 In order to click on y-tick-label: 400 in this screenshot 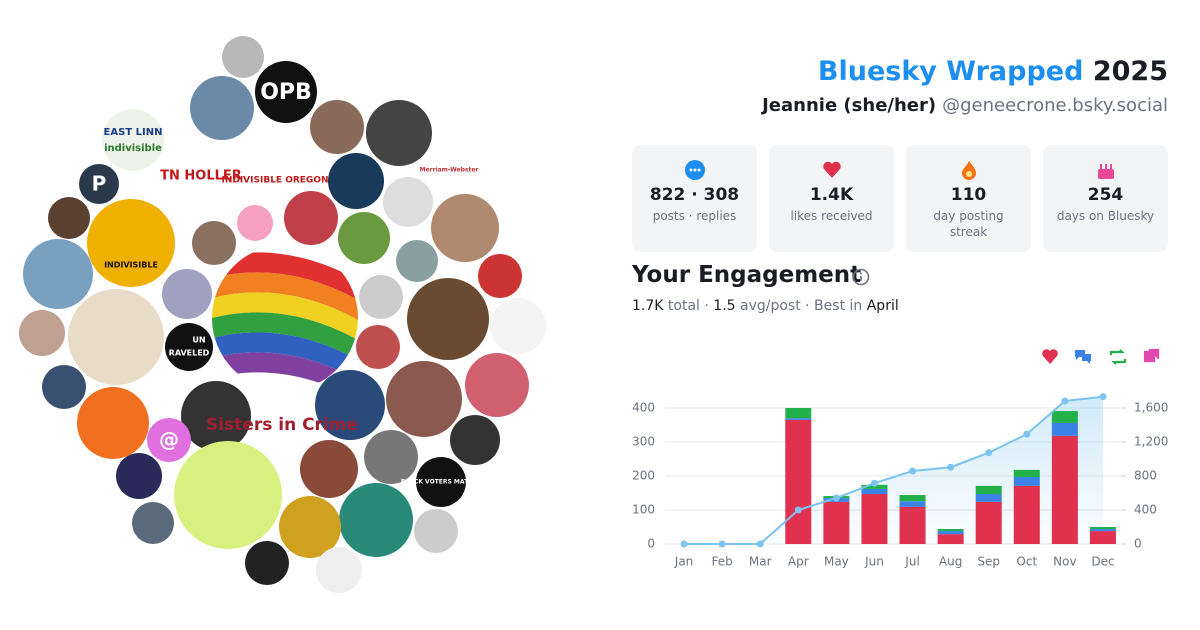, I will do `click(643, 408)`.